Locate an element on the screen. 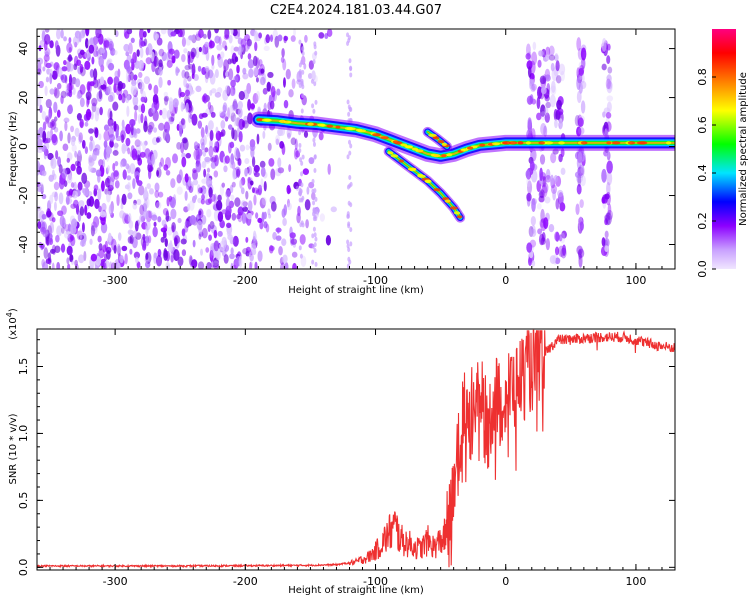 The image size is (750, 600). snr-y-tick-label: 0.5 is located at coordinates (23, 501).